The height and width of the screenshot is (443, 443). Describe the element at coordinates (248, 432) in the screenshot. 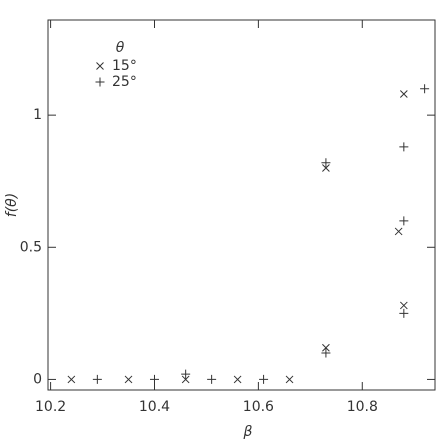

I see `x-axis-label: β` at that location.